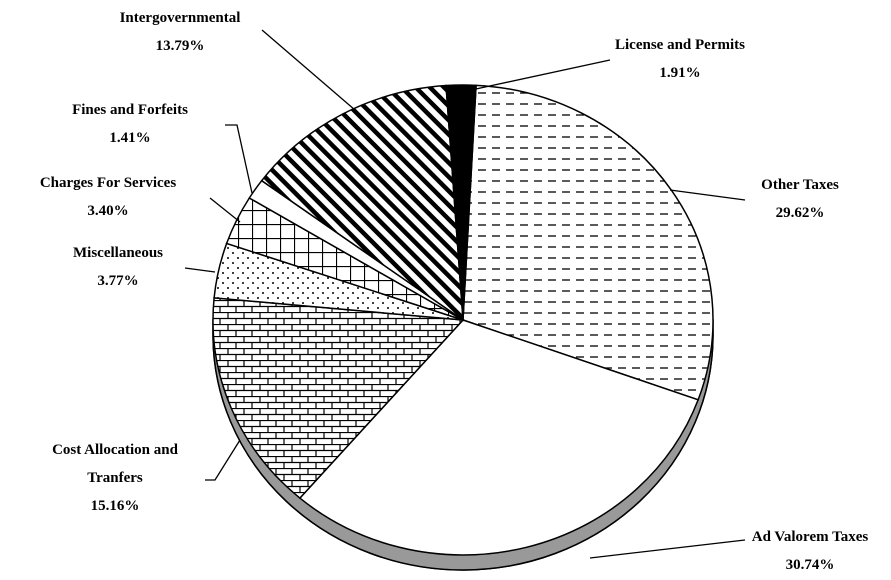 This screenshot has width=891, height=580. What do you see at coordinates (115, 506) in the screenshot?
I see `value-label: 15.16%` at bounding box center [115, 506].